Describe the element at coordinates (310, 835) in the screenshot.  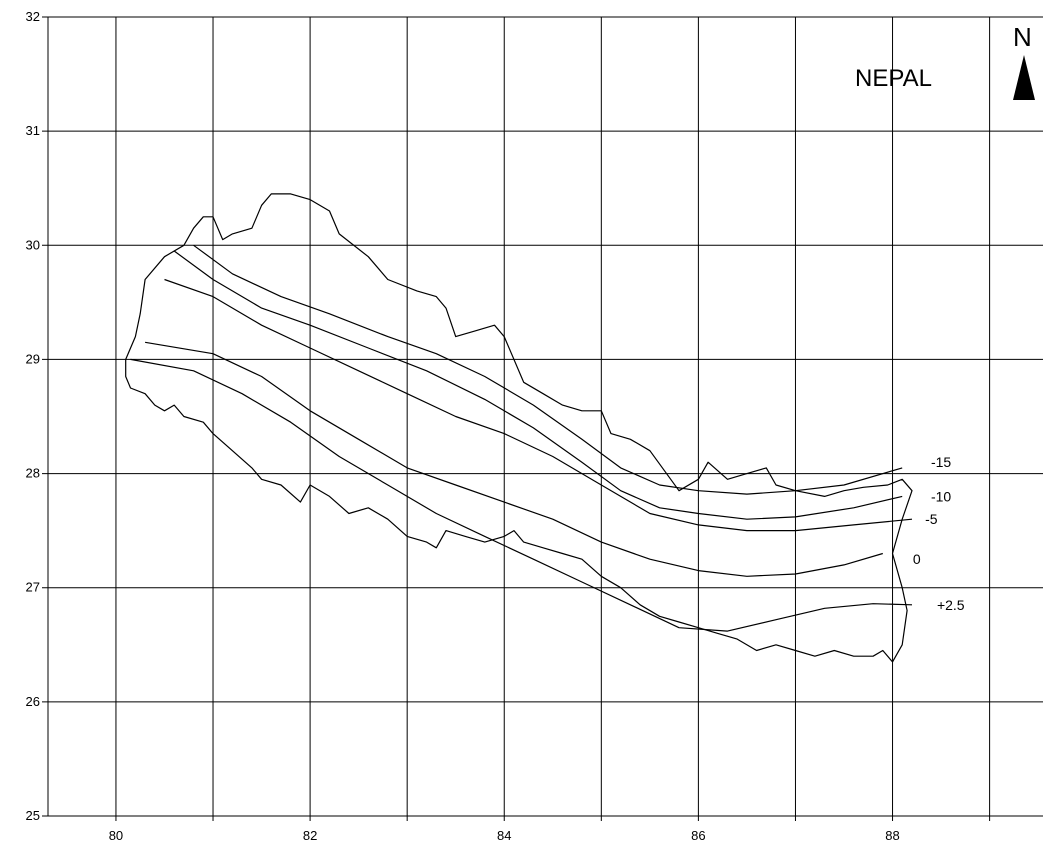
I see `x-tick-label: 82` at that location.